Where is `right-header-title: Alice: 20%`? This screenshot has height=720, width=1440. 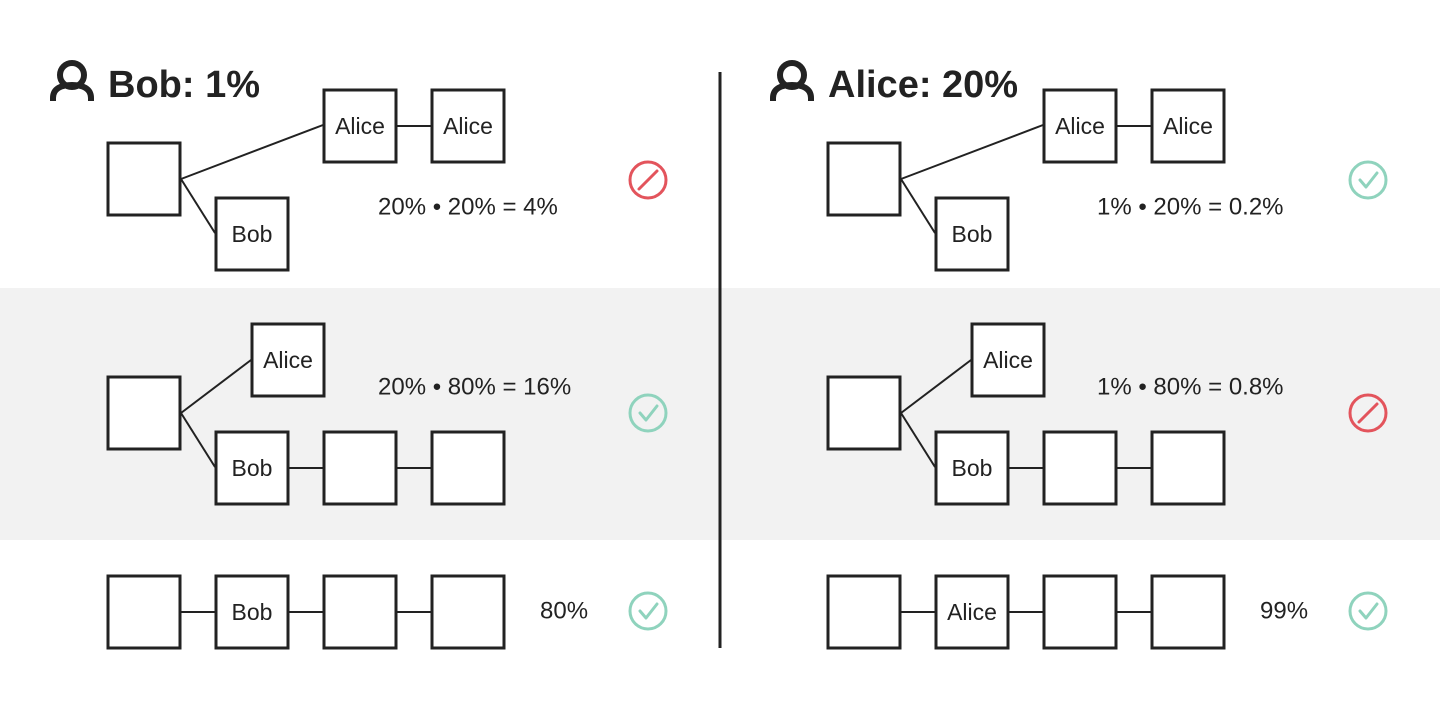
right-header-title: Alice: 20% is located at coordinates (923, 85).